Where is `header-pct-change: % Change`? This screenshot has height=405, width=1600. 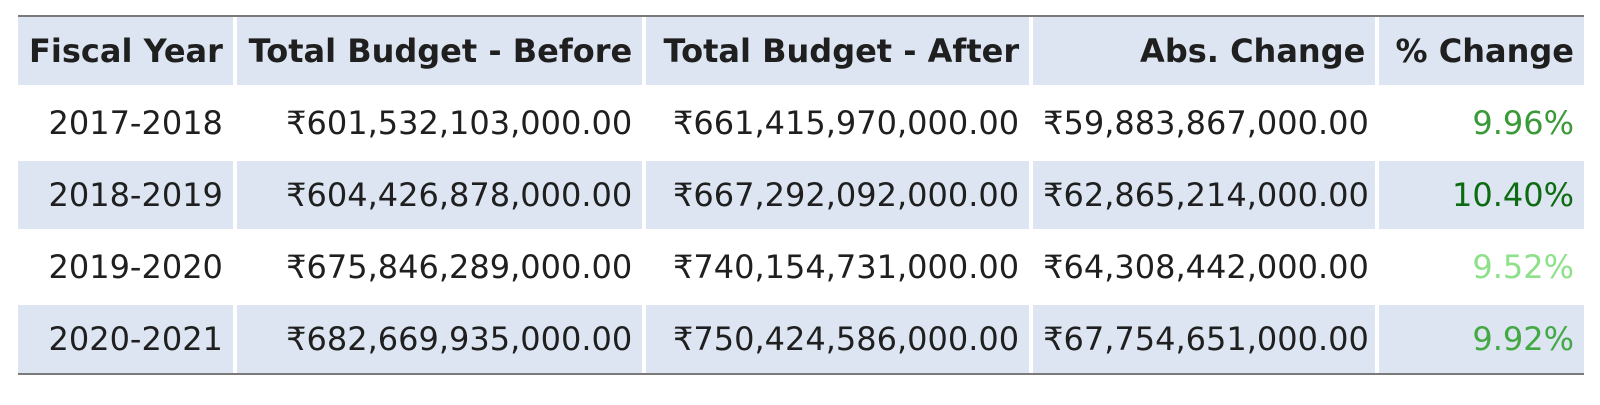 header-pct-change: % Change is located at coordinates (1481, 53).